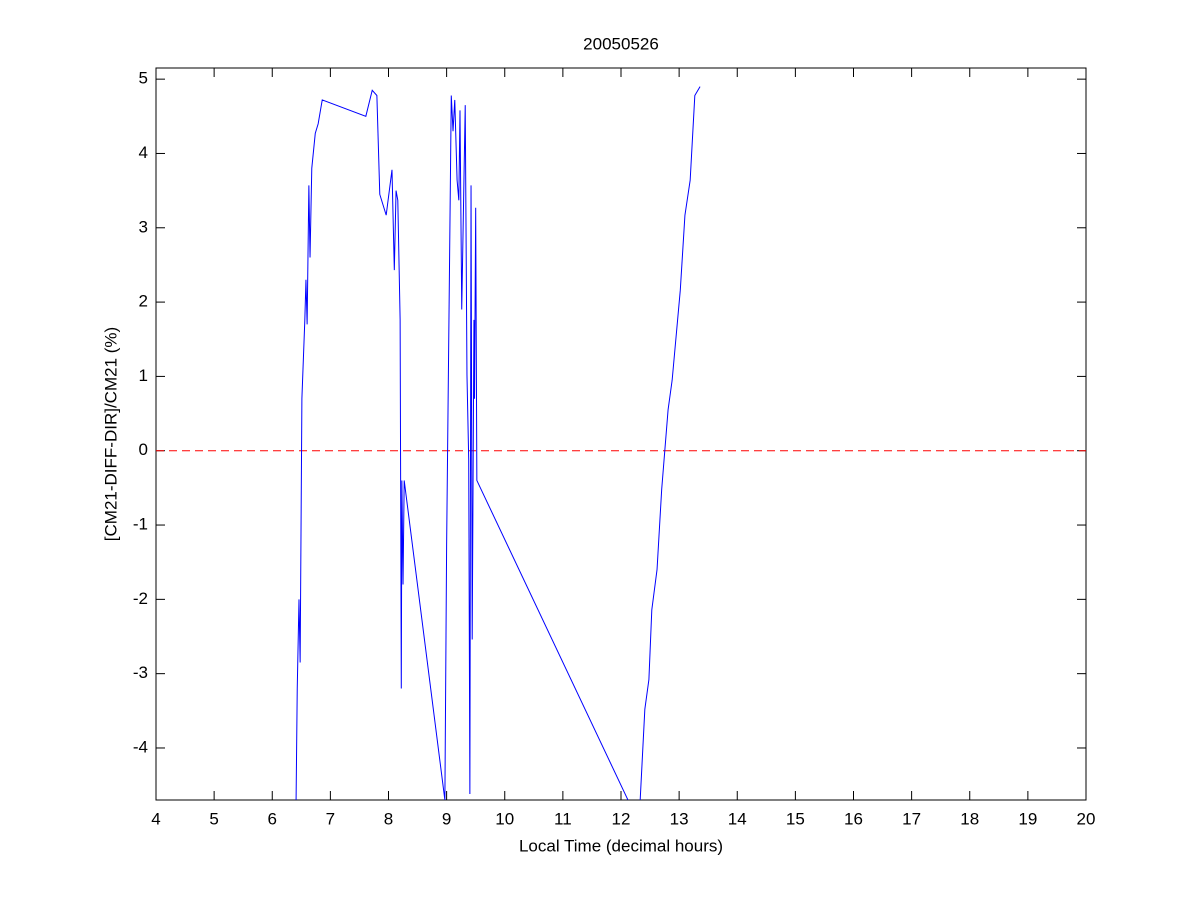  What do you see at coordinates (1086, 818) in the screenshot?
I see `x-tick-label: 20` at bounding box center [1086, 818].